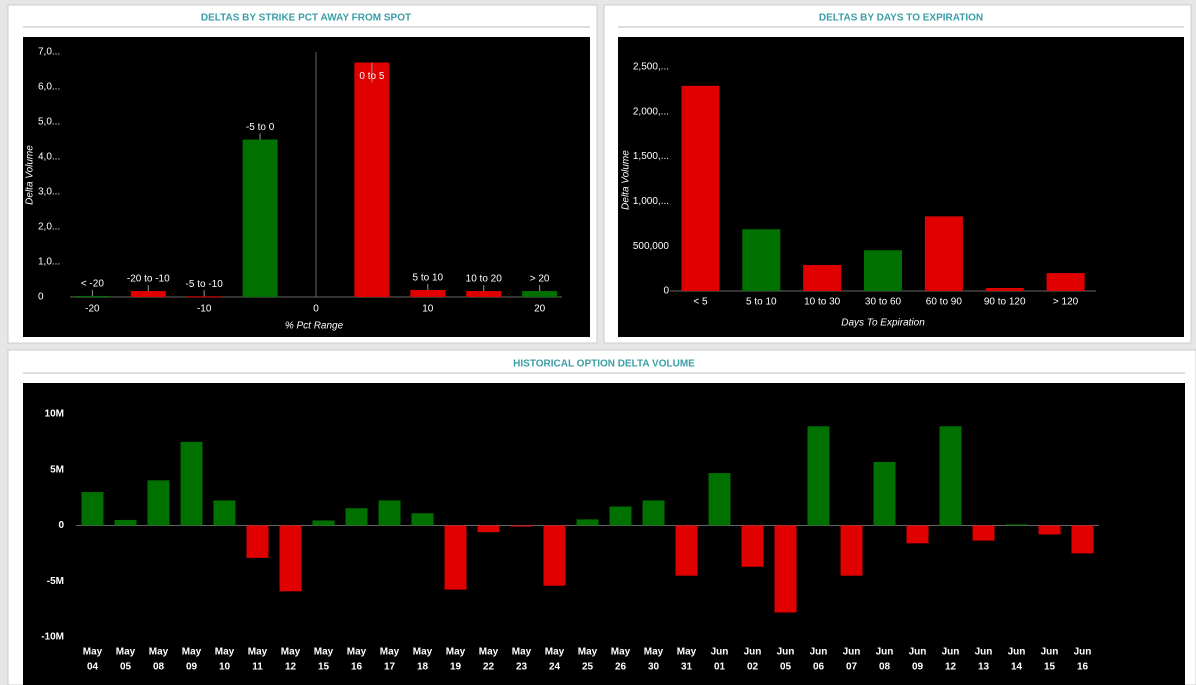 This screenshot has height=685, width=1196. Describe the element at coordinates (1066, 302) in the screenshot. I see `x-tick-label: > 120` at that location.